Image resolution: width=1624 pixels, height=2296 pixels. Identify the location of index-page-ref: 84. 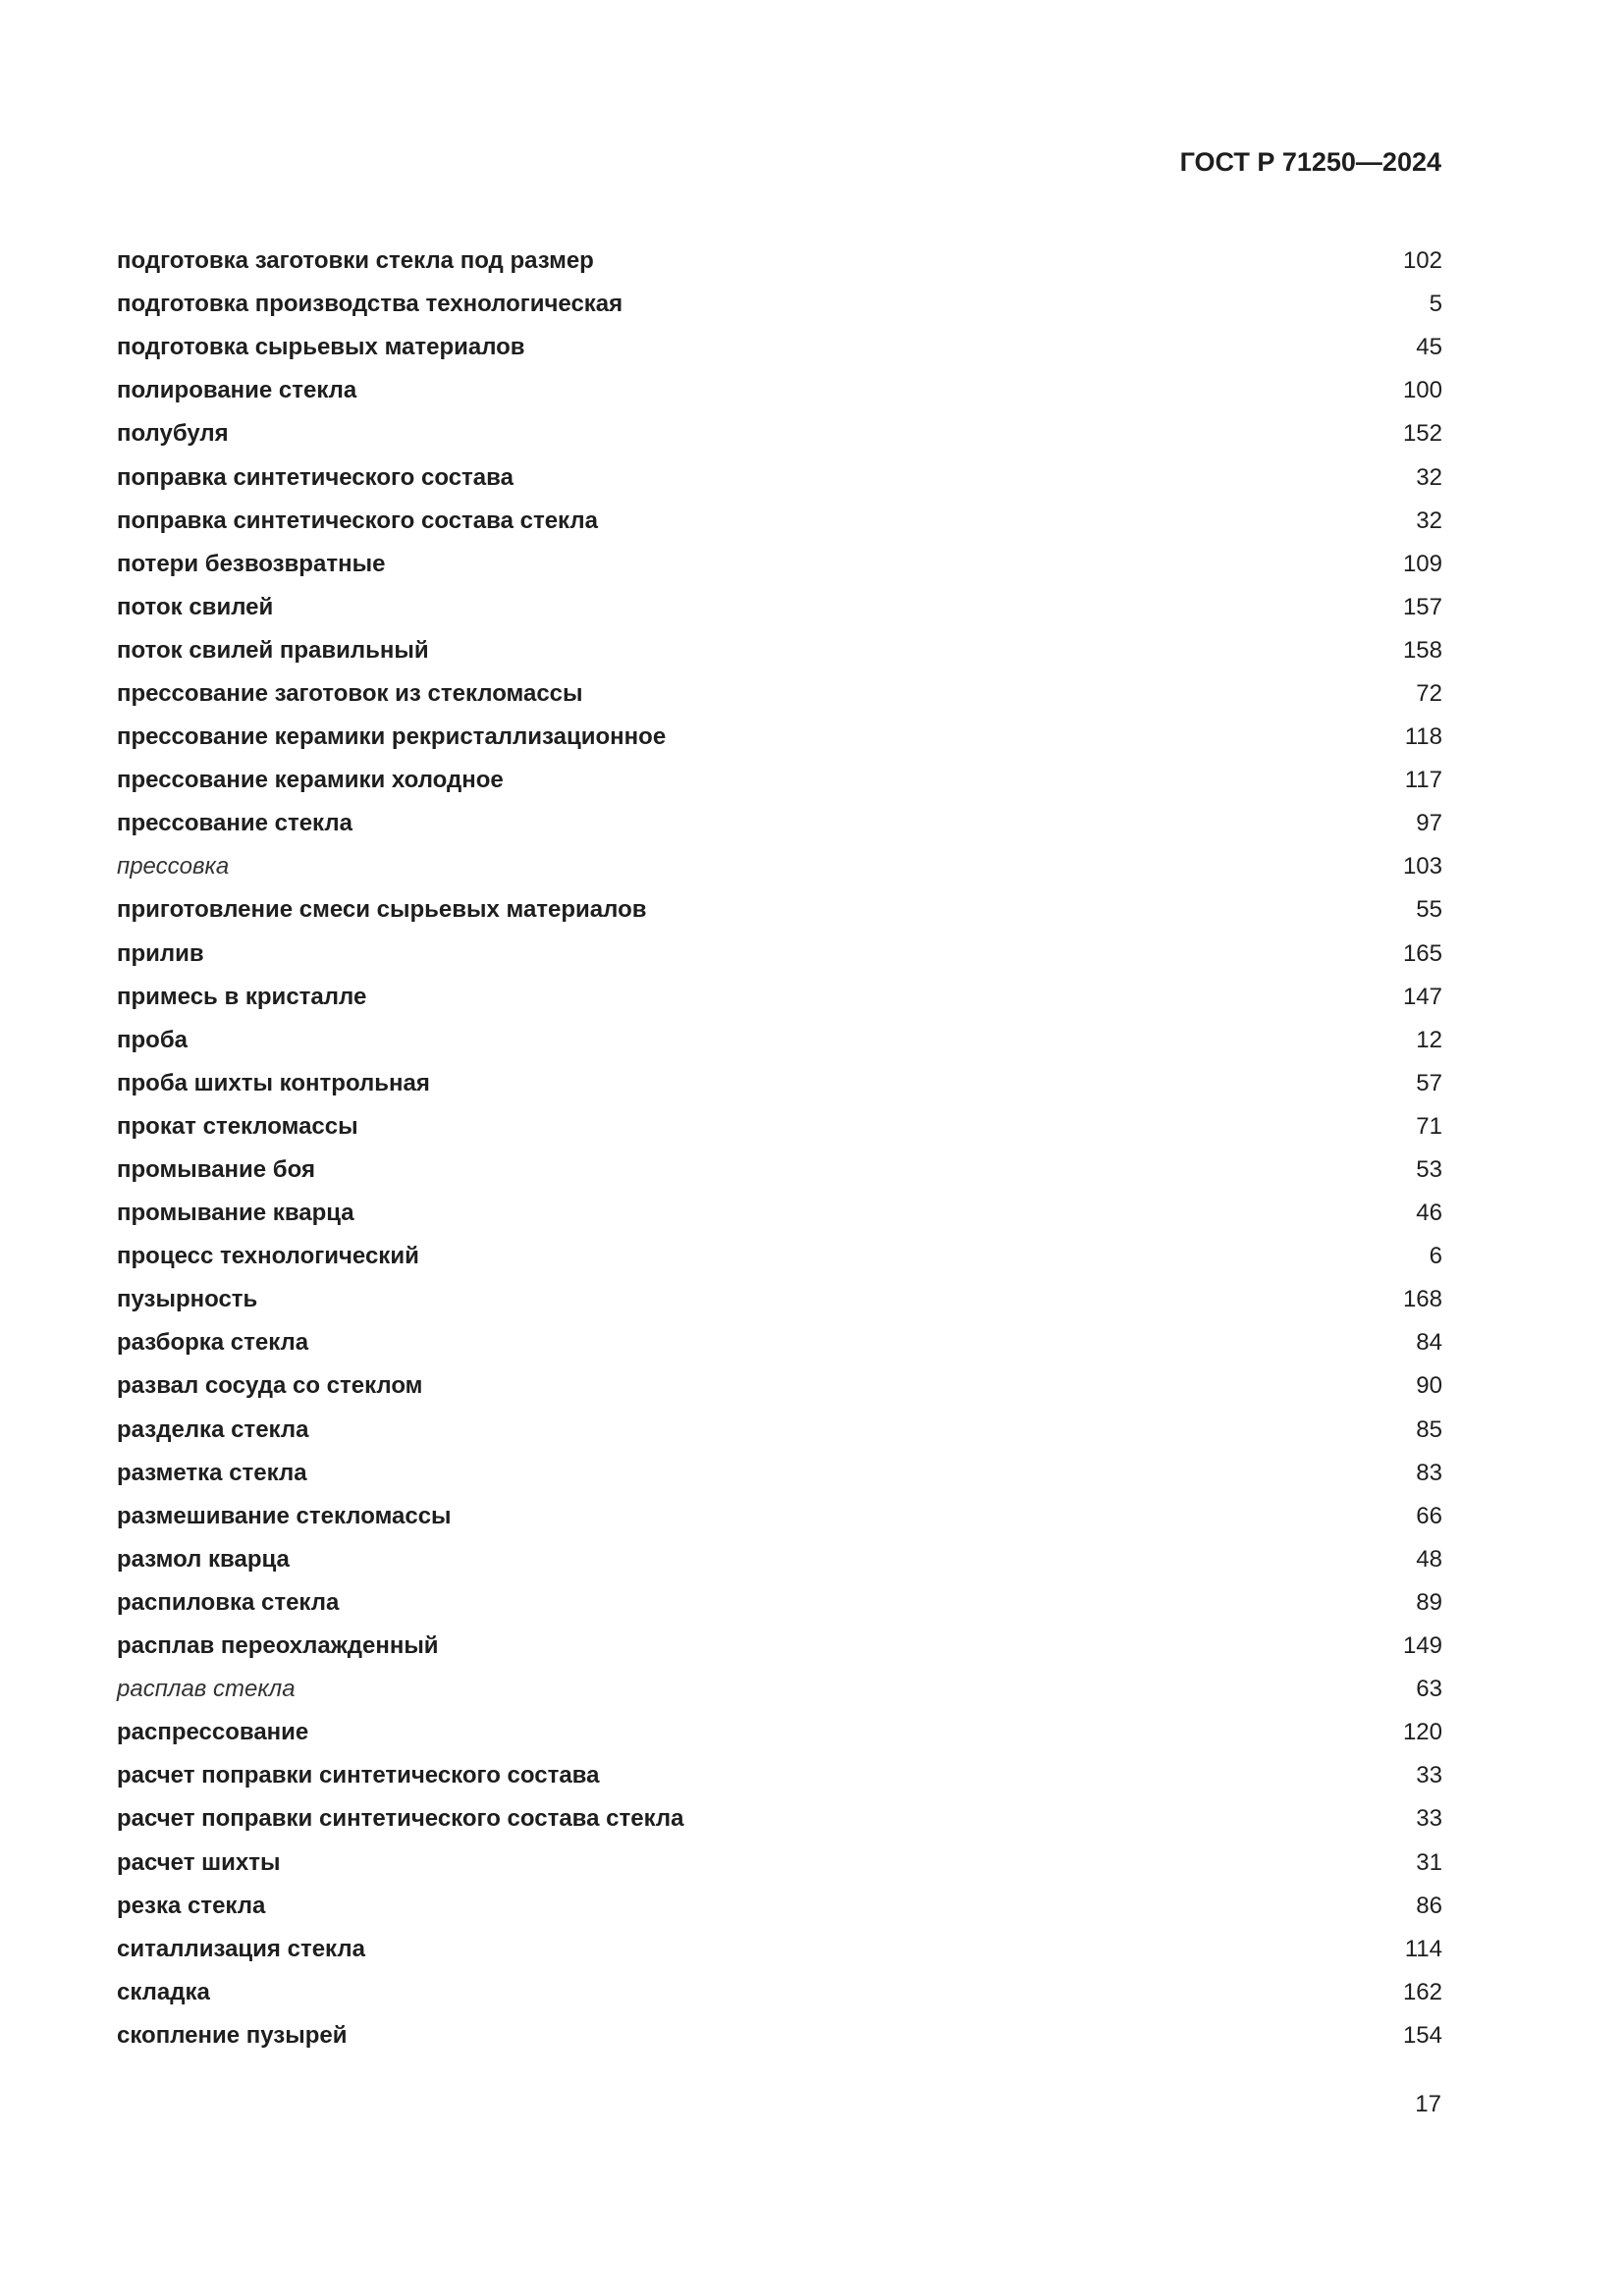
(1429, 1343).